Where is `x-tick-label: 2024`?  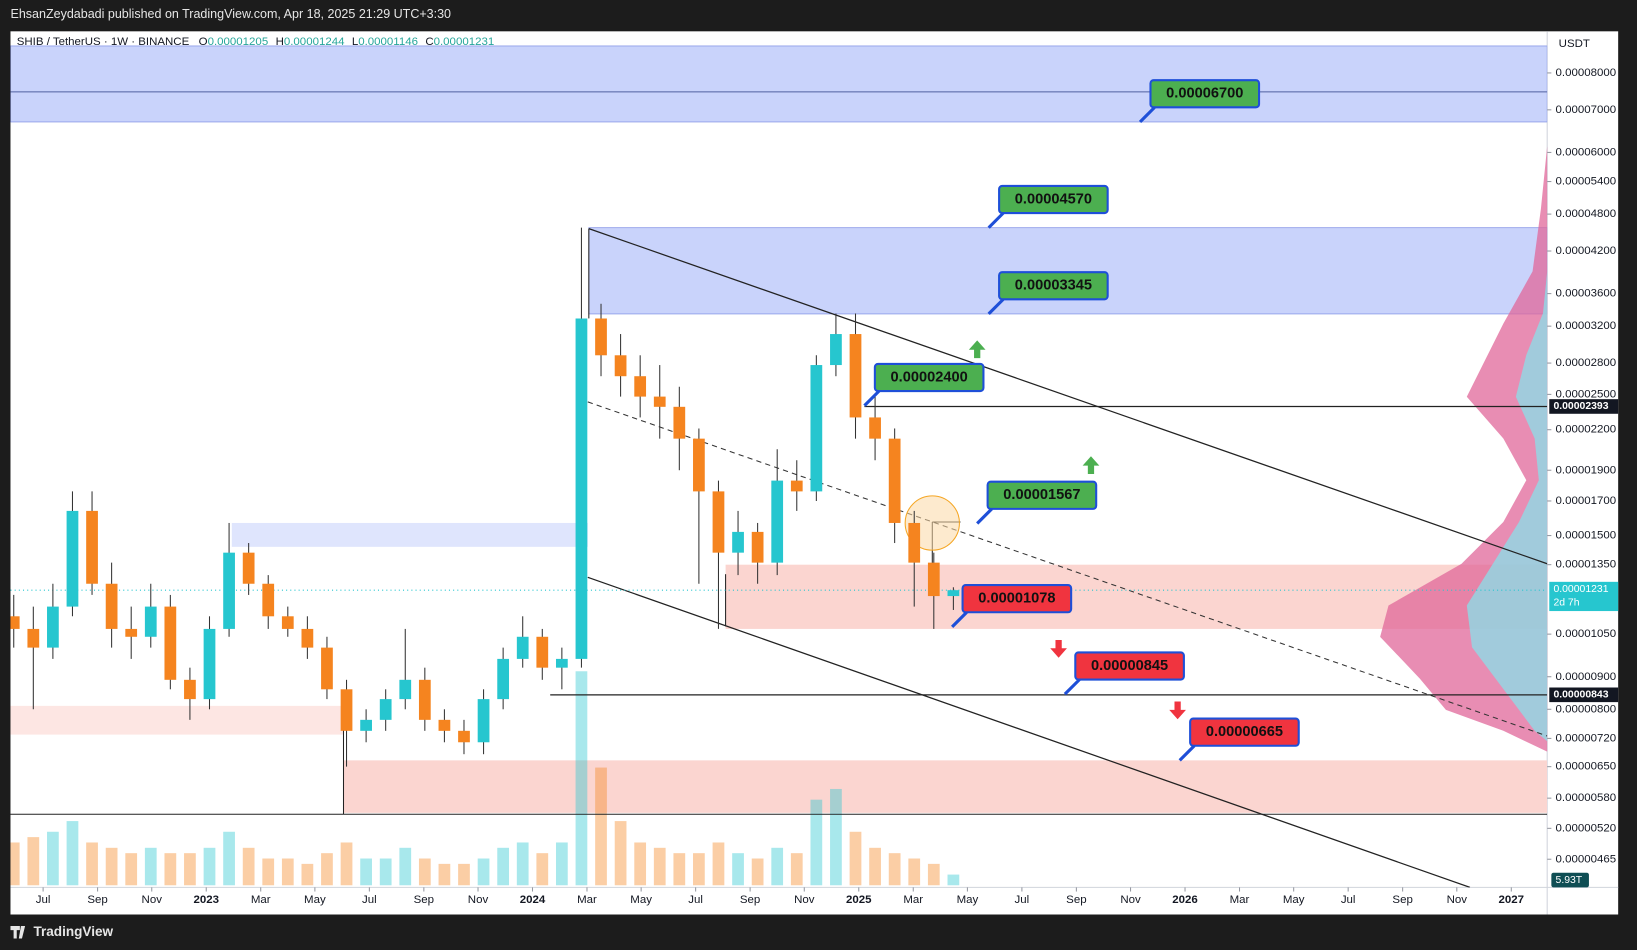 x-tick-label: 2024 is located at coordinates (533, 900).